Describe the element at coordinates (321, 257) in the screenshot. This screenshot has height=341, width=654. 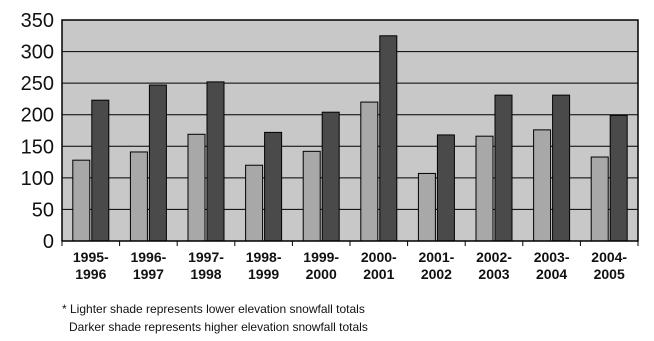
I see `x-tick-label: 1999-` at that location.